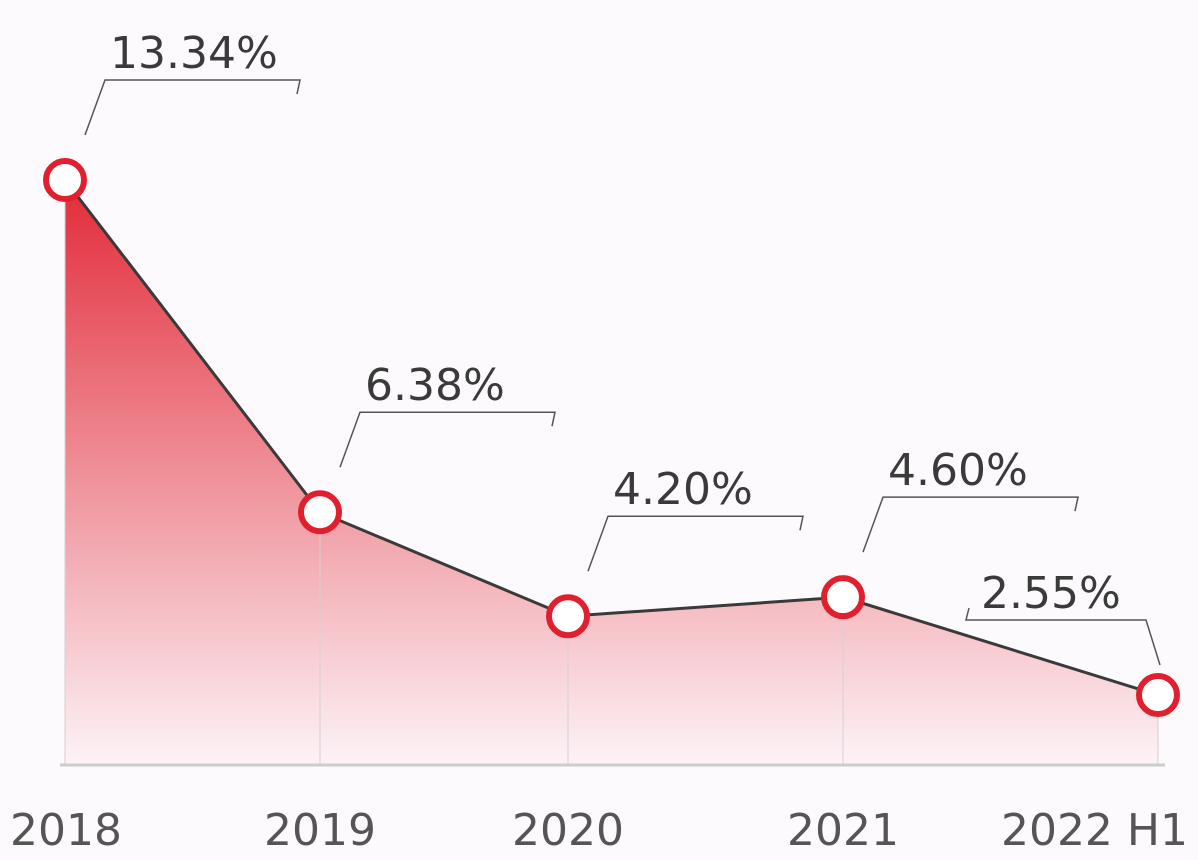 The width and height of the screenshot is (1198, 860). I want to click on value-label: 4.20%, so click(683, 489).